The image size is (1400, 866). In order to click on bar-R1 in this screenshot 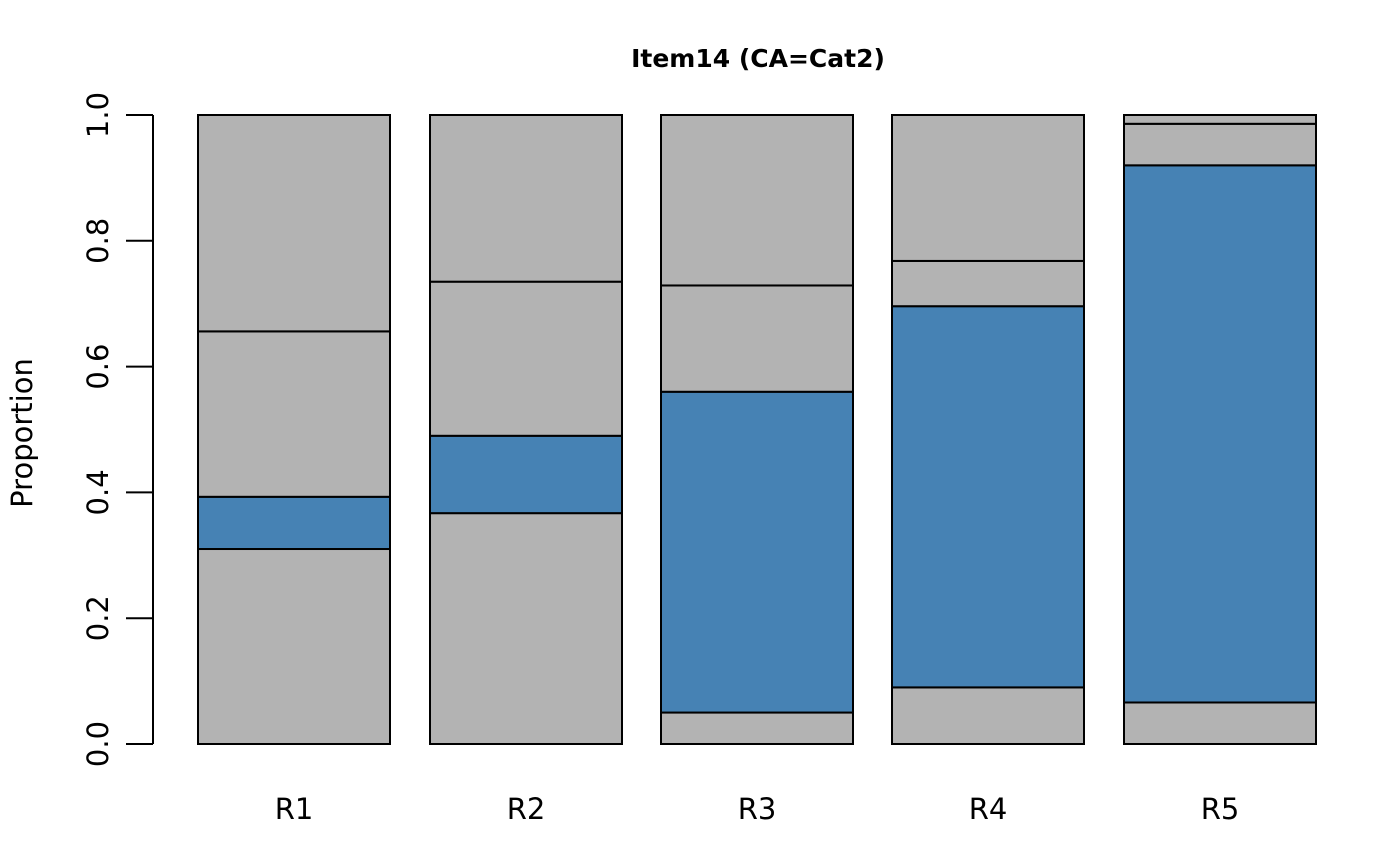, I will do `click(294, 430)`.